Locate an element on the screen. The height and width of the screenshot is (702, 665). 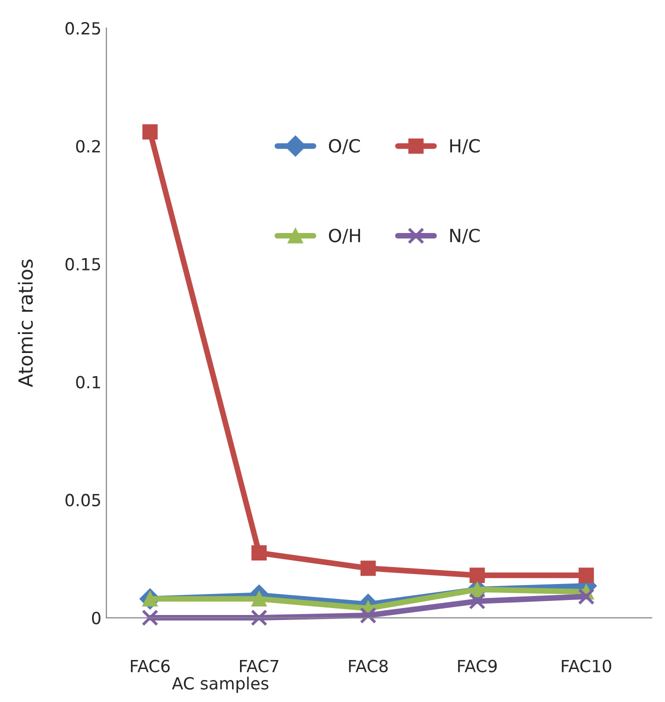
legend-label: O/C is located at coordinates (344, 146).